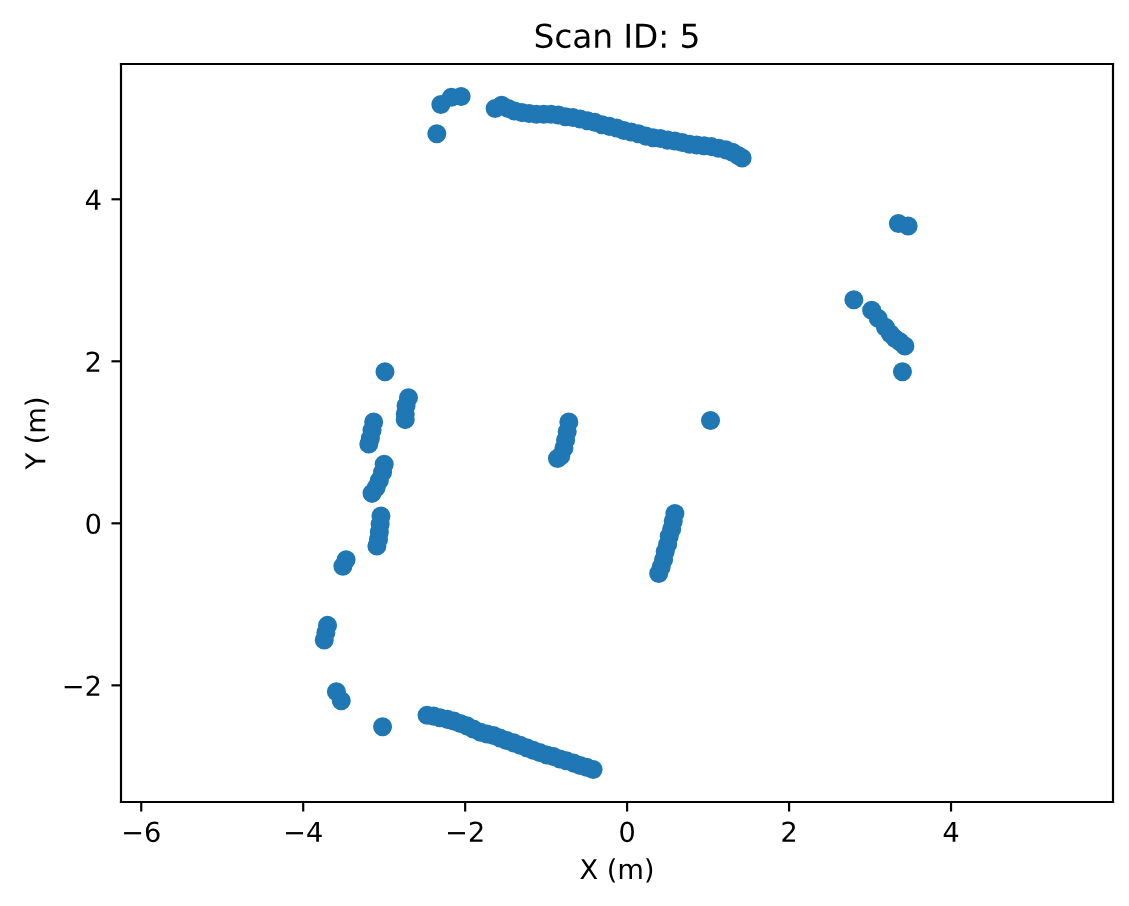  Describe the element at coordinates (82, 685) in the screenshot. I see `y-tick-label: −2` at that location.